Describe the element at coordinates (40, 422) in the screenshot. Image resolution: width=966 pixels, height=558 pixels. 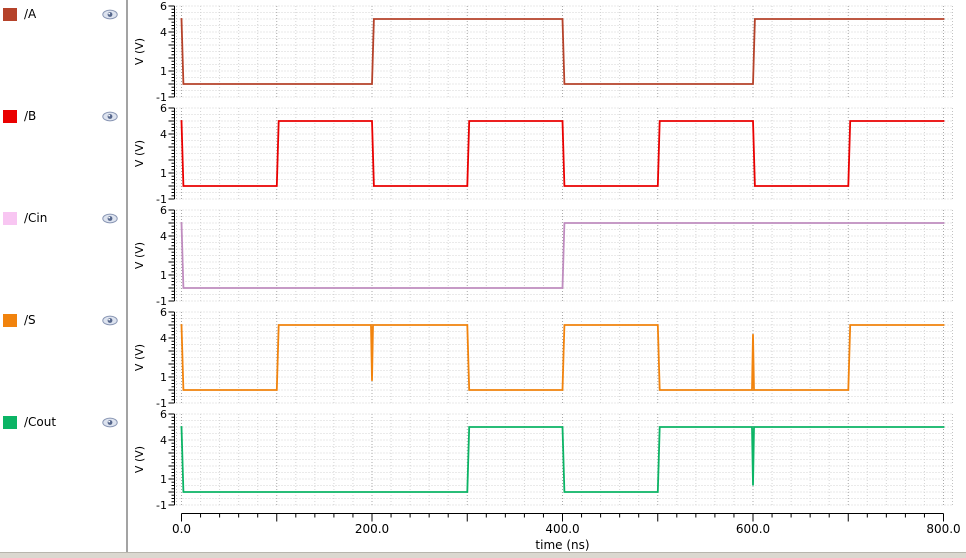
I see `signal-label: /Cout` at that location.